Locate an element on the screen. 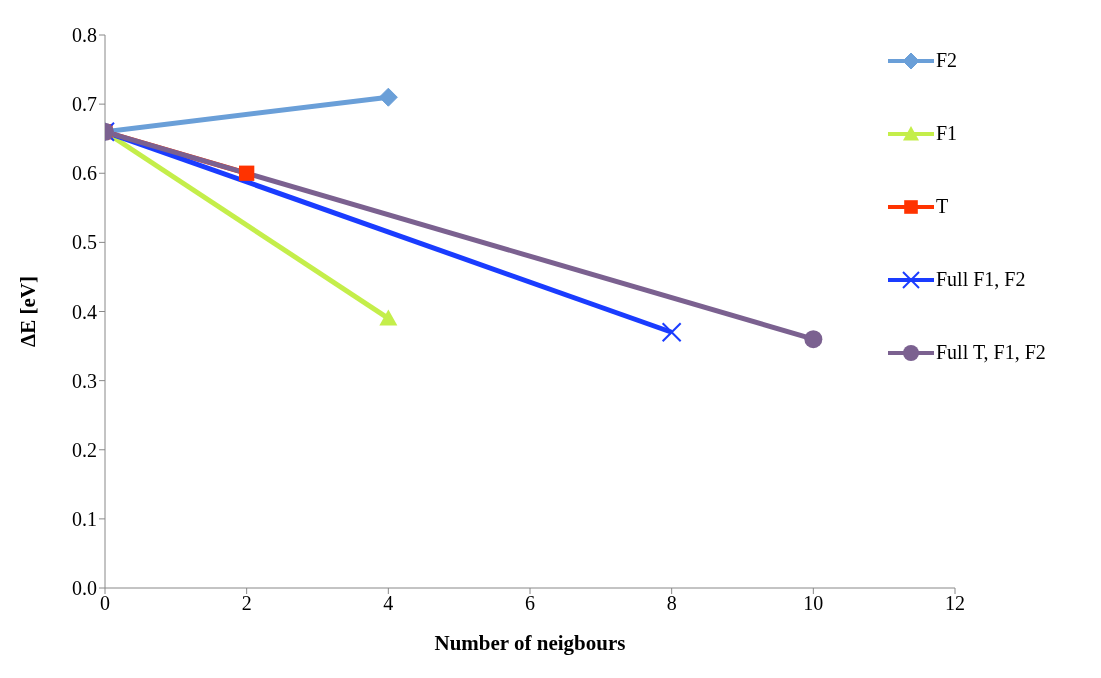  x-tick-label: 6 is located at coordinates (530, 603).